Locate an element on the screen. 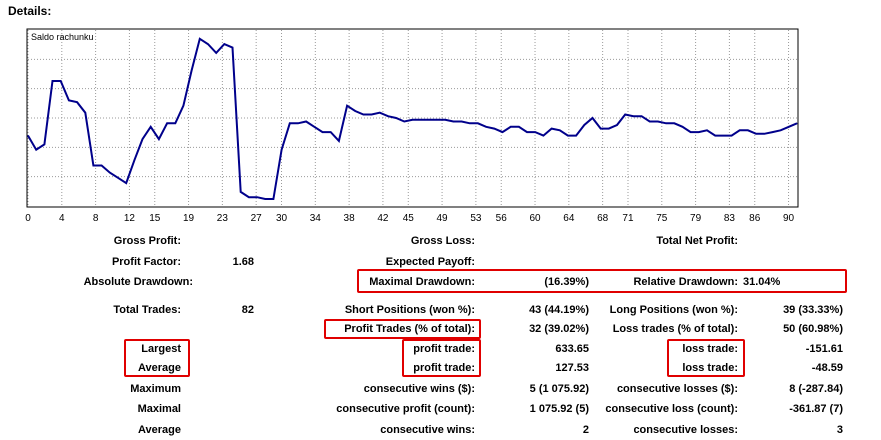 The height and width of the screenshot is (440, 881). maximal-drawdown-label: Maximal Drawdown: is located at coordinates (422, 282).